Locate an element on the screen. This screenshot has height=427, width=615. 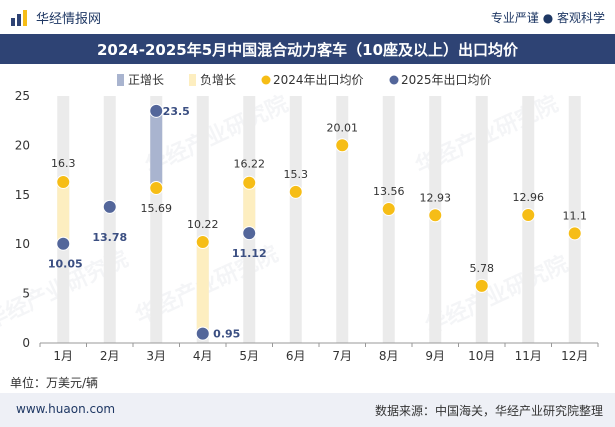
data-label-2024: 13.56 is located at coordinates (389, 191).